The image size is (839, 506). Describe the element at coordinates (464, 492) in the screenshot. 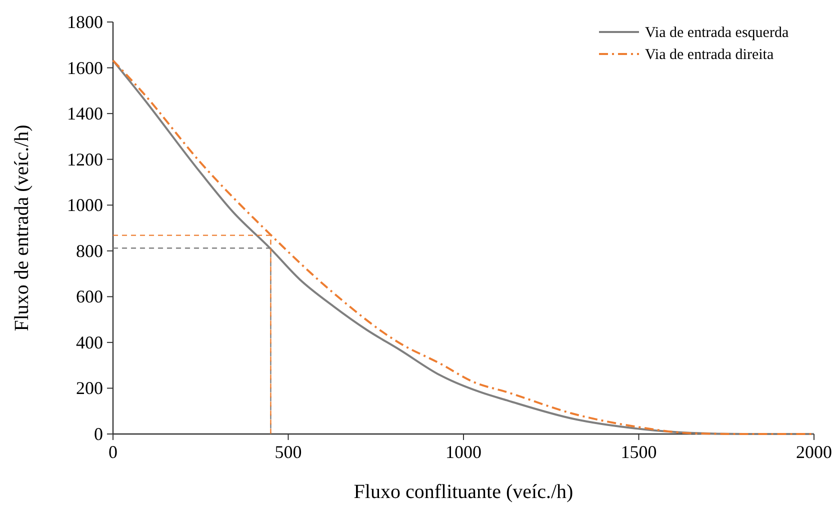

I see `x-axis-title: Fluxo conflituante (veíc./h)` at that location.